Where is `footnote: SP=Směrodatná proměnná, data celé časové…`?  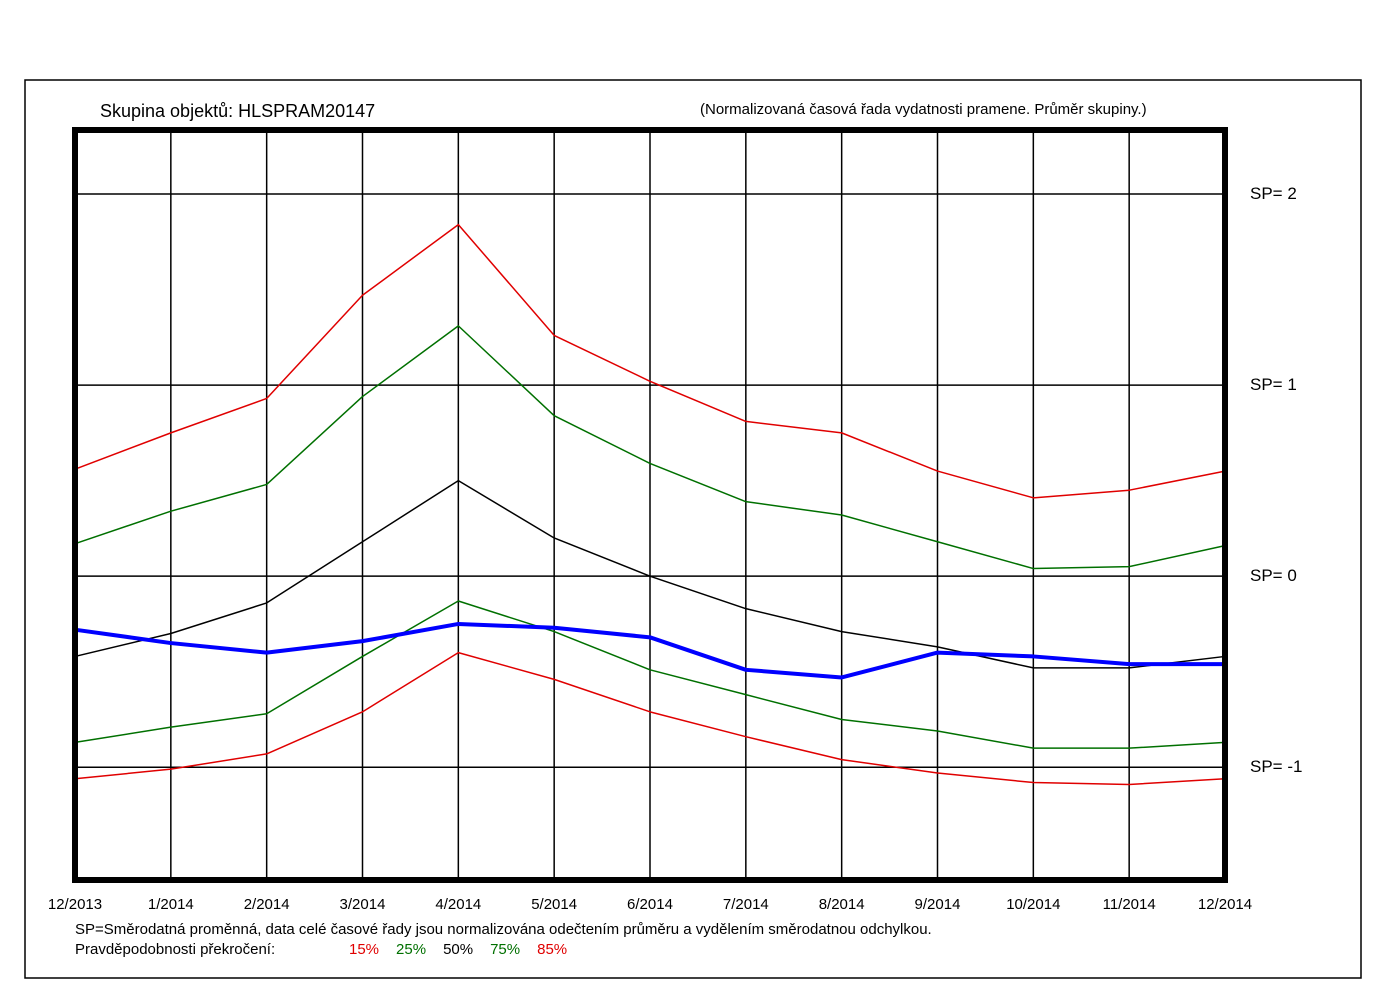
footnote: SP=Směrodatná proměnná, data celé časové… is located at coordinates (503, 929).